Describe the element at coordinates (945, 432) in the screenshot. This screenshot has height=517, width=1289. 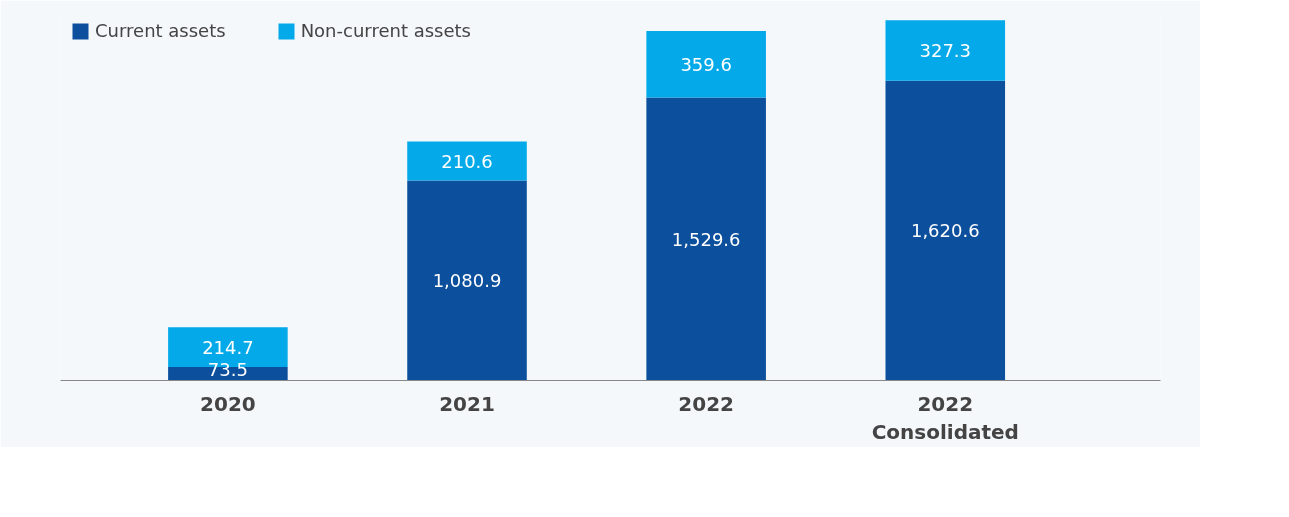
I see `text: Consolidated` at that location.